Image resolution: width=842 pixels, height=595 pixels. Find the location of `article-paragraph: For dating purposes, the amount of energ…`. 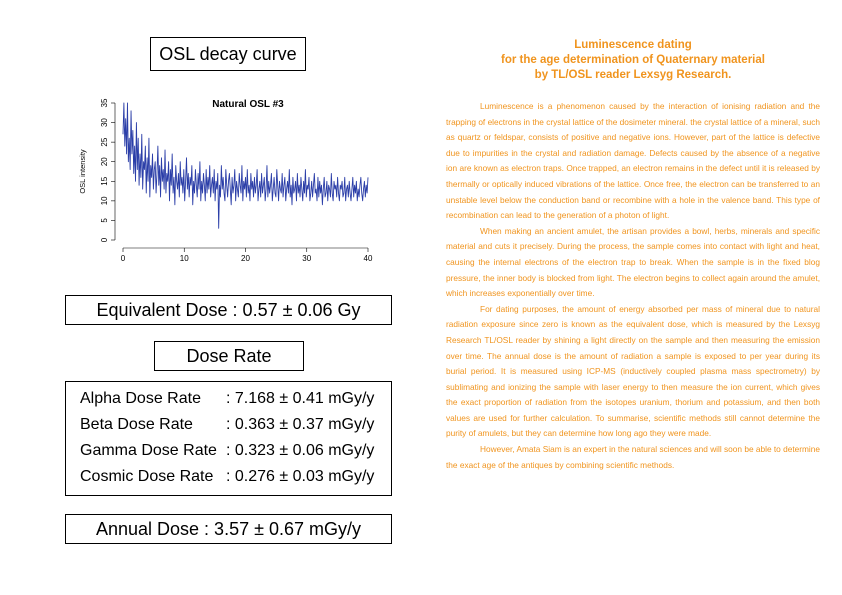

article-paragraph: For dating purposes, the amount of energ… is located at coordinates (633, 371).